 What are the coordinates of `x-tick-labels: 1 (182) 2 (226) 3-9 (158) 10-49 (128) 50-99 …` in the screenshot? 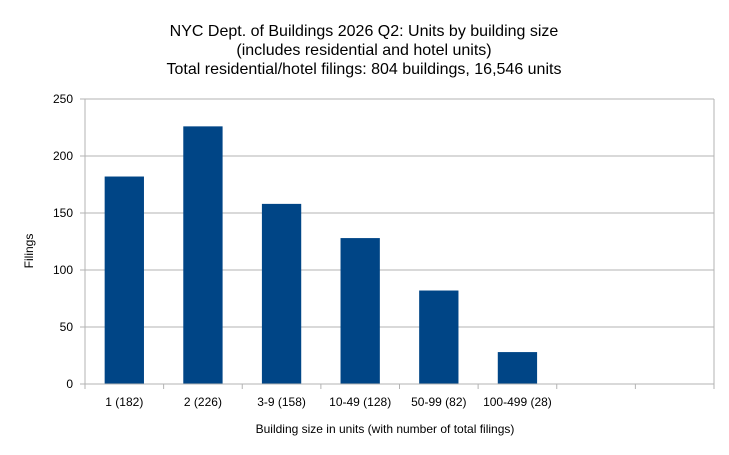 It's located at (328, 402).